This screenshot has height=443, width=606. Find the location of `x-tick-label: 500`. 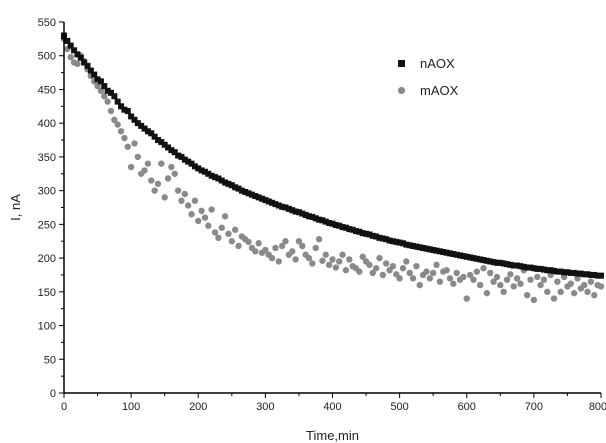

x-tick-label: 500 is located at coordinates (399, 407).